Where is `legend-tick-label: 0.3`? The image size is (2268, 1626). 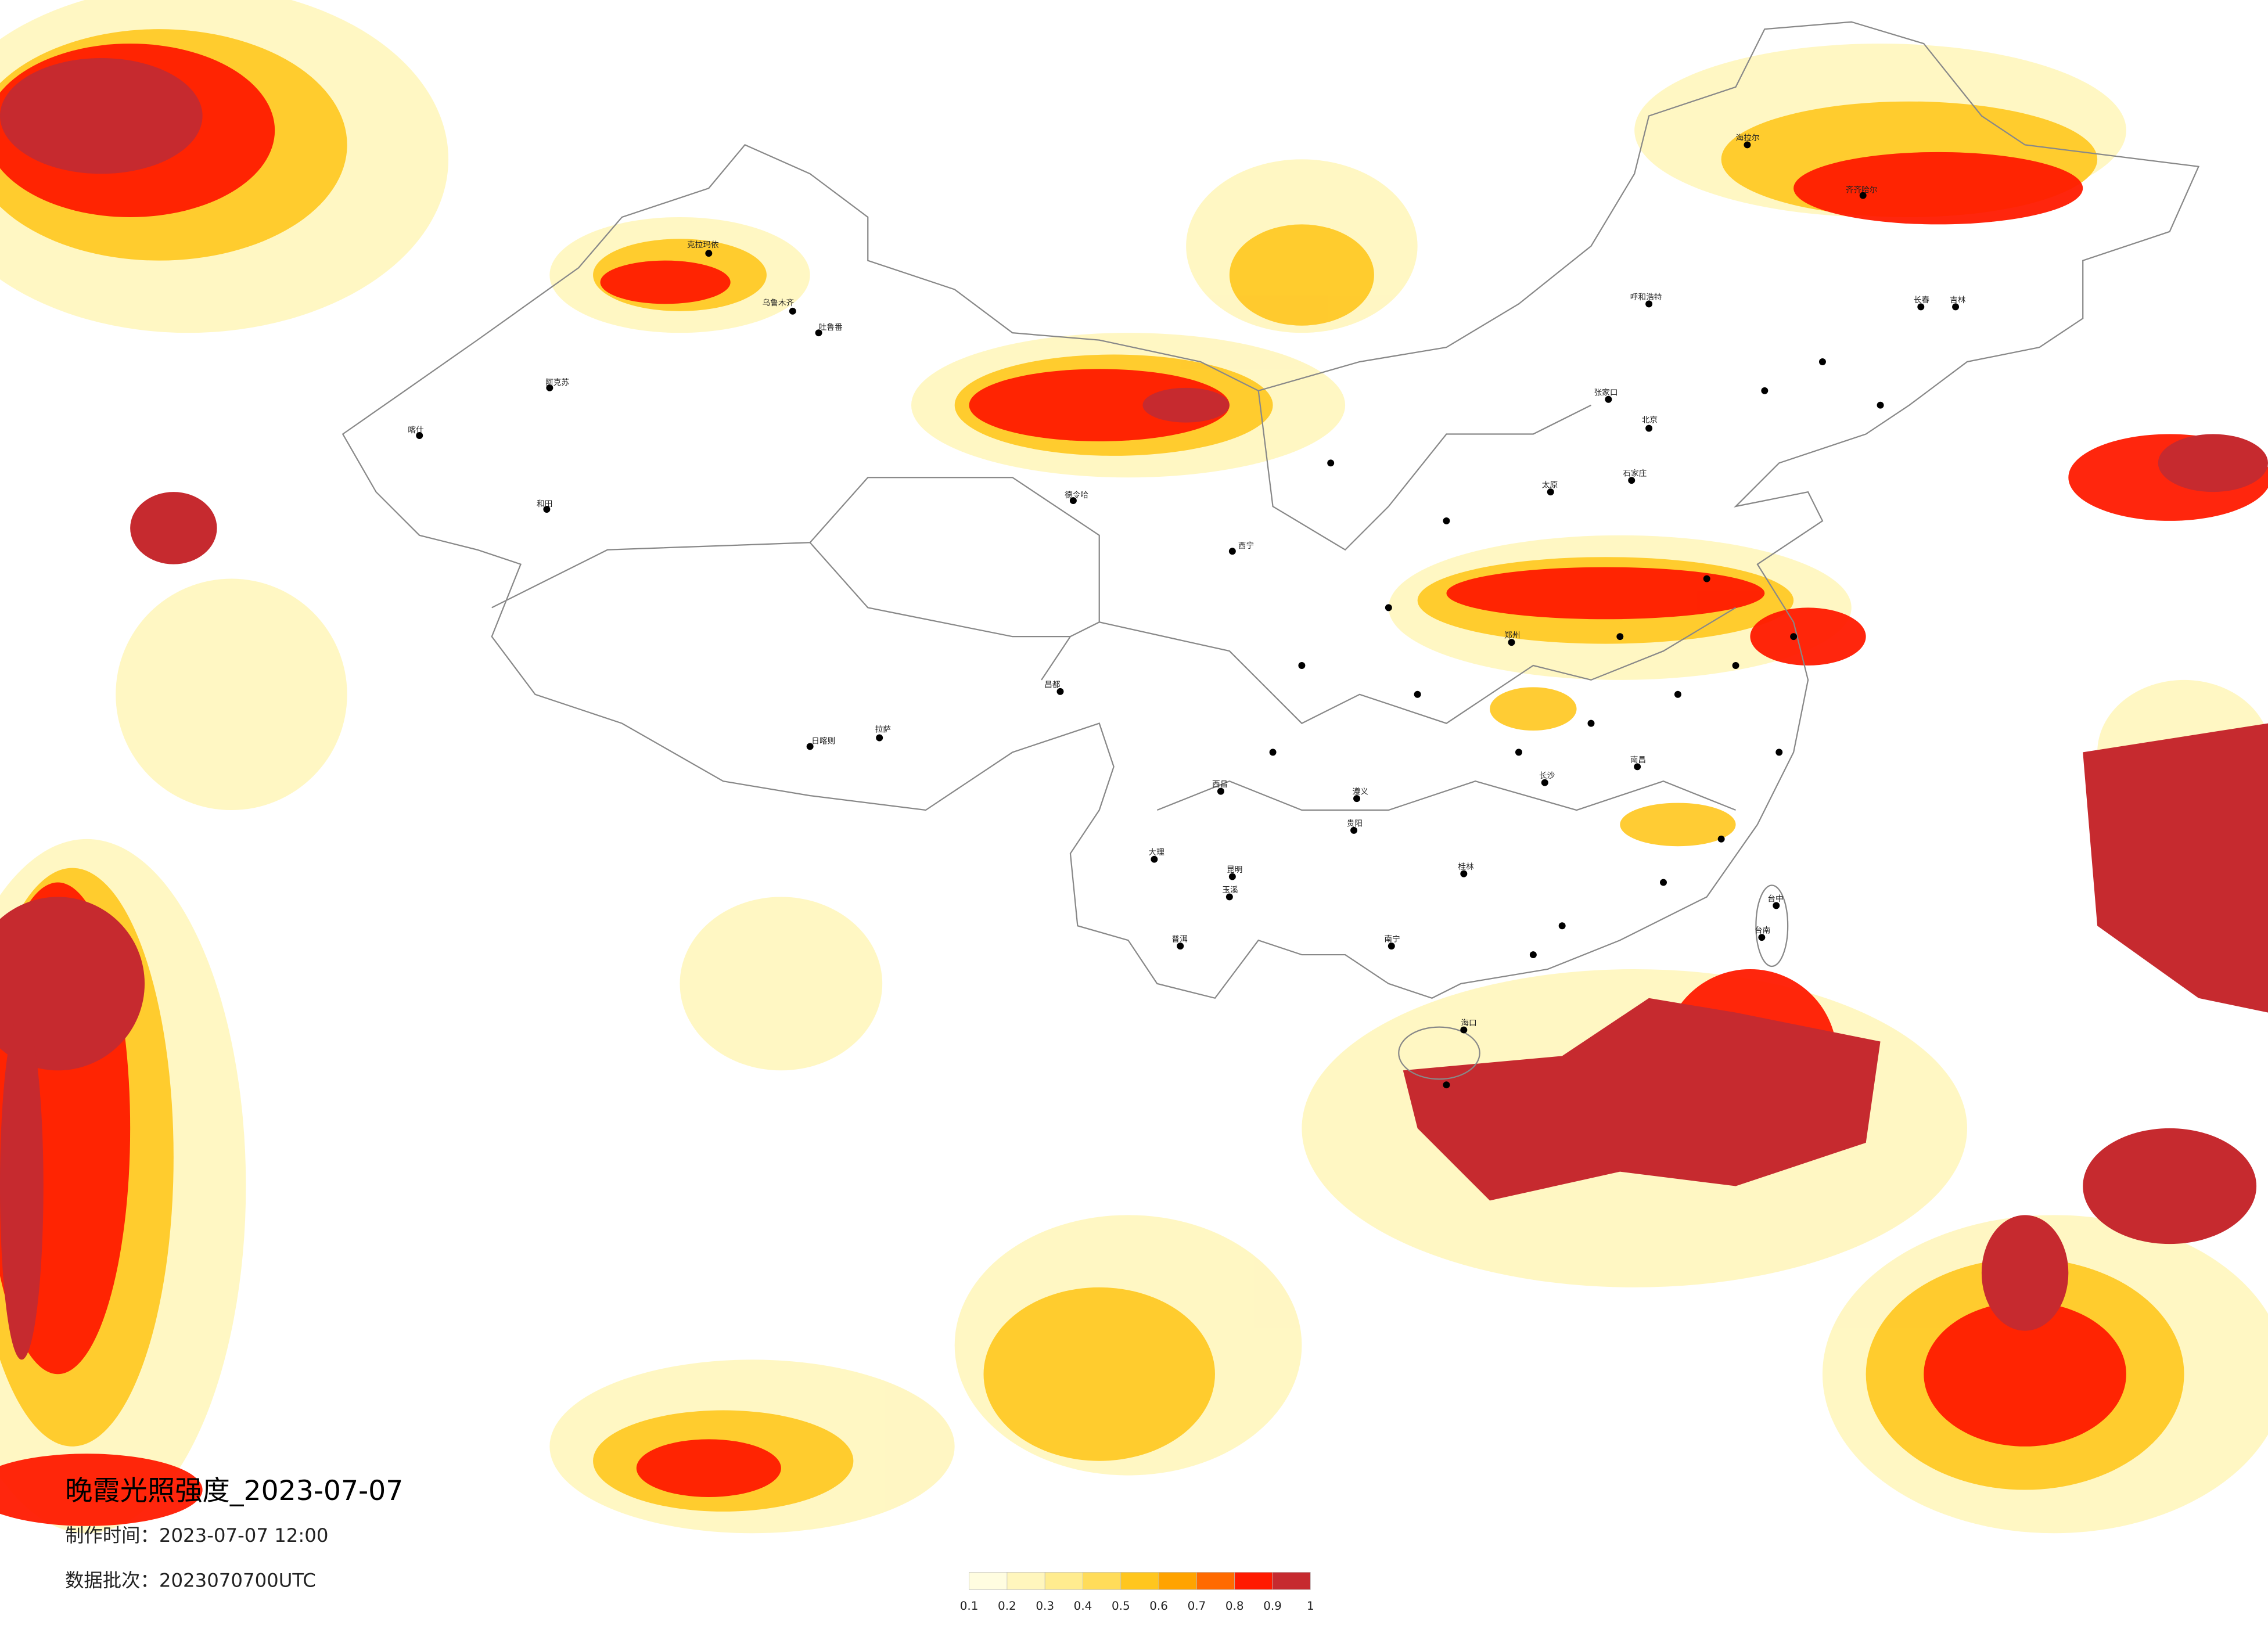 legend-tick-label: 0.3 is located at coordinates (1045, 1606).